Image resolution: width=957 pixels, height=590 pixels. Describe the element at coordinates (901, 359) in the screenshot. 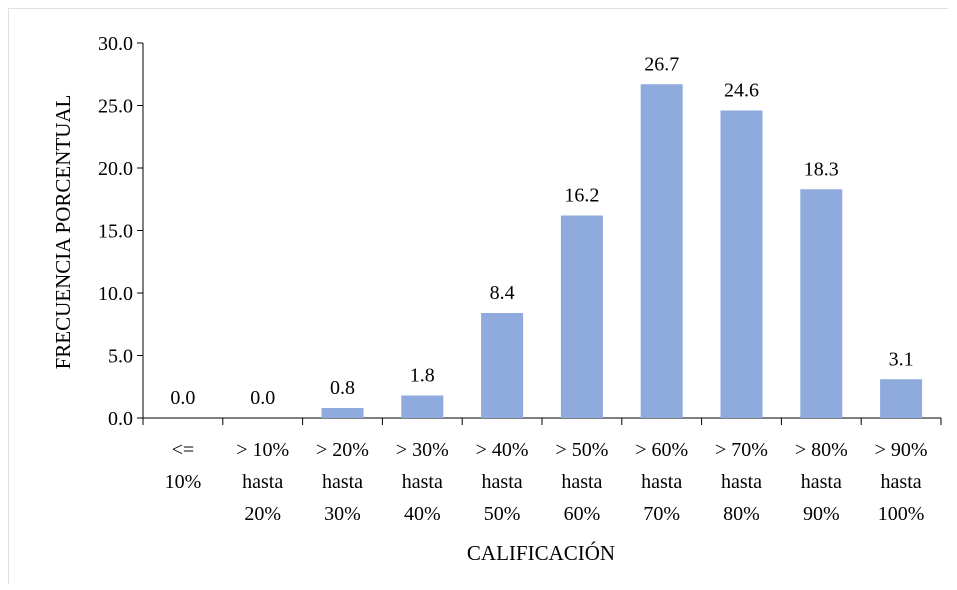

I see `data-label: 3.1` at that location.